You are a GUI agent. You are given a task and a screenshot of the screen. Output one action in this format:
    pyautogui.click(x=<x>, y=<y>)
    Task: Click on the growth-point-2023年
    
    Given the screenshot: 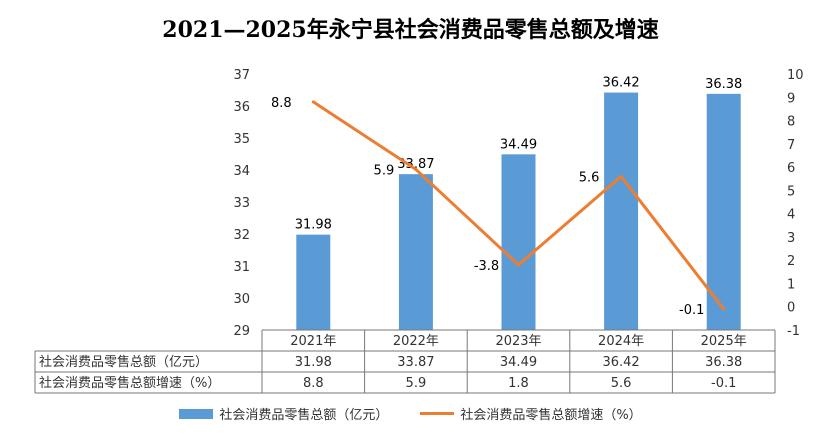 What is the action you would take?
    pyautogui.click(x=518, y=265)
    